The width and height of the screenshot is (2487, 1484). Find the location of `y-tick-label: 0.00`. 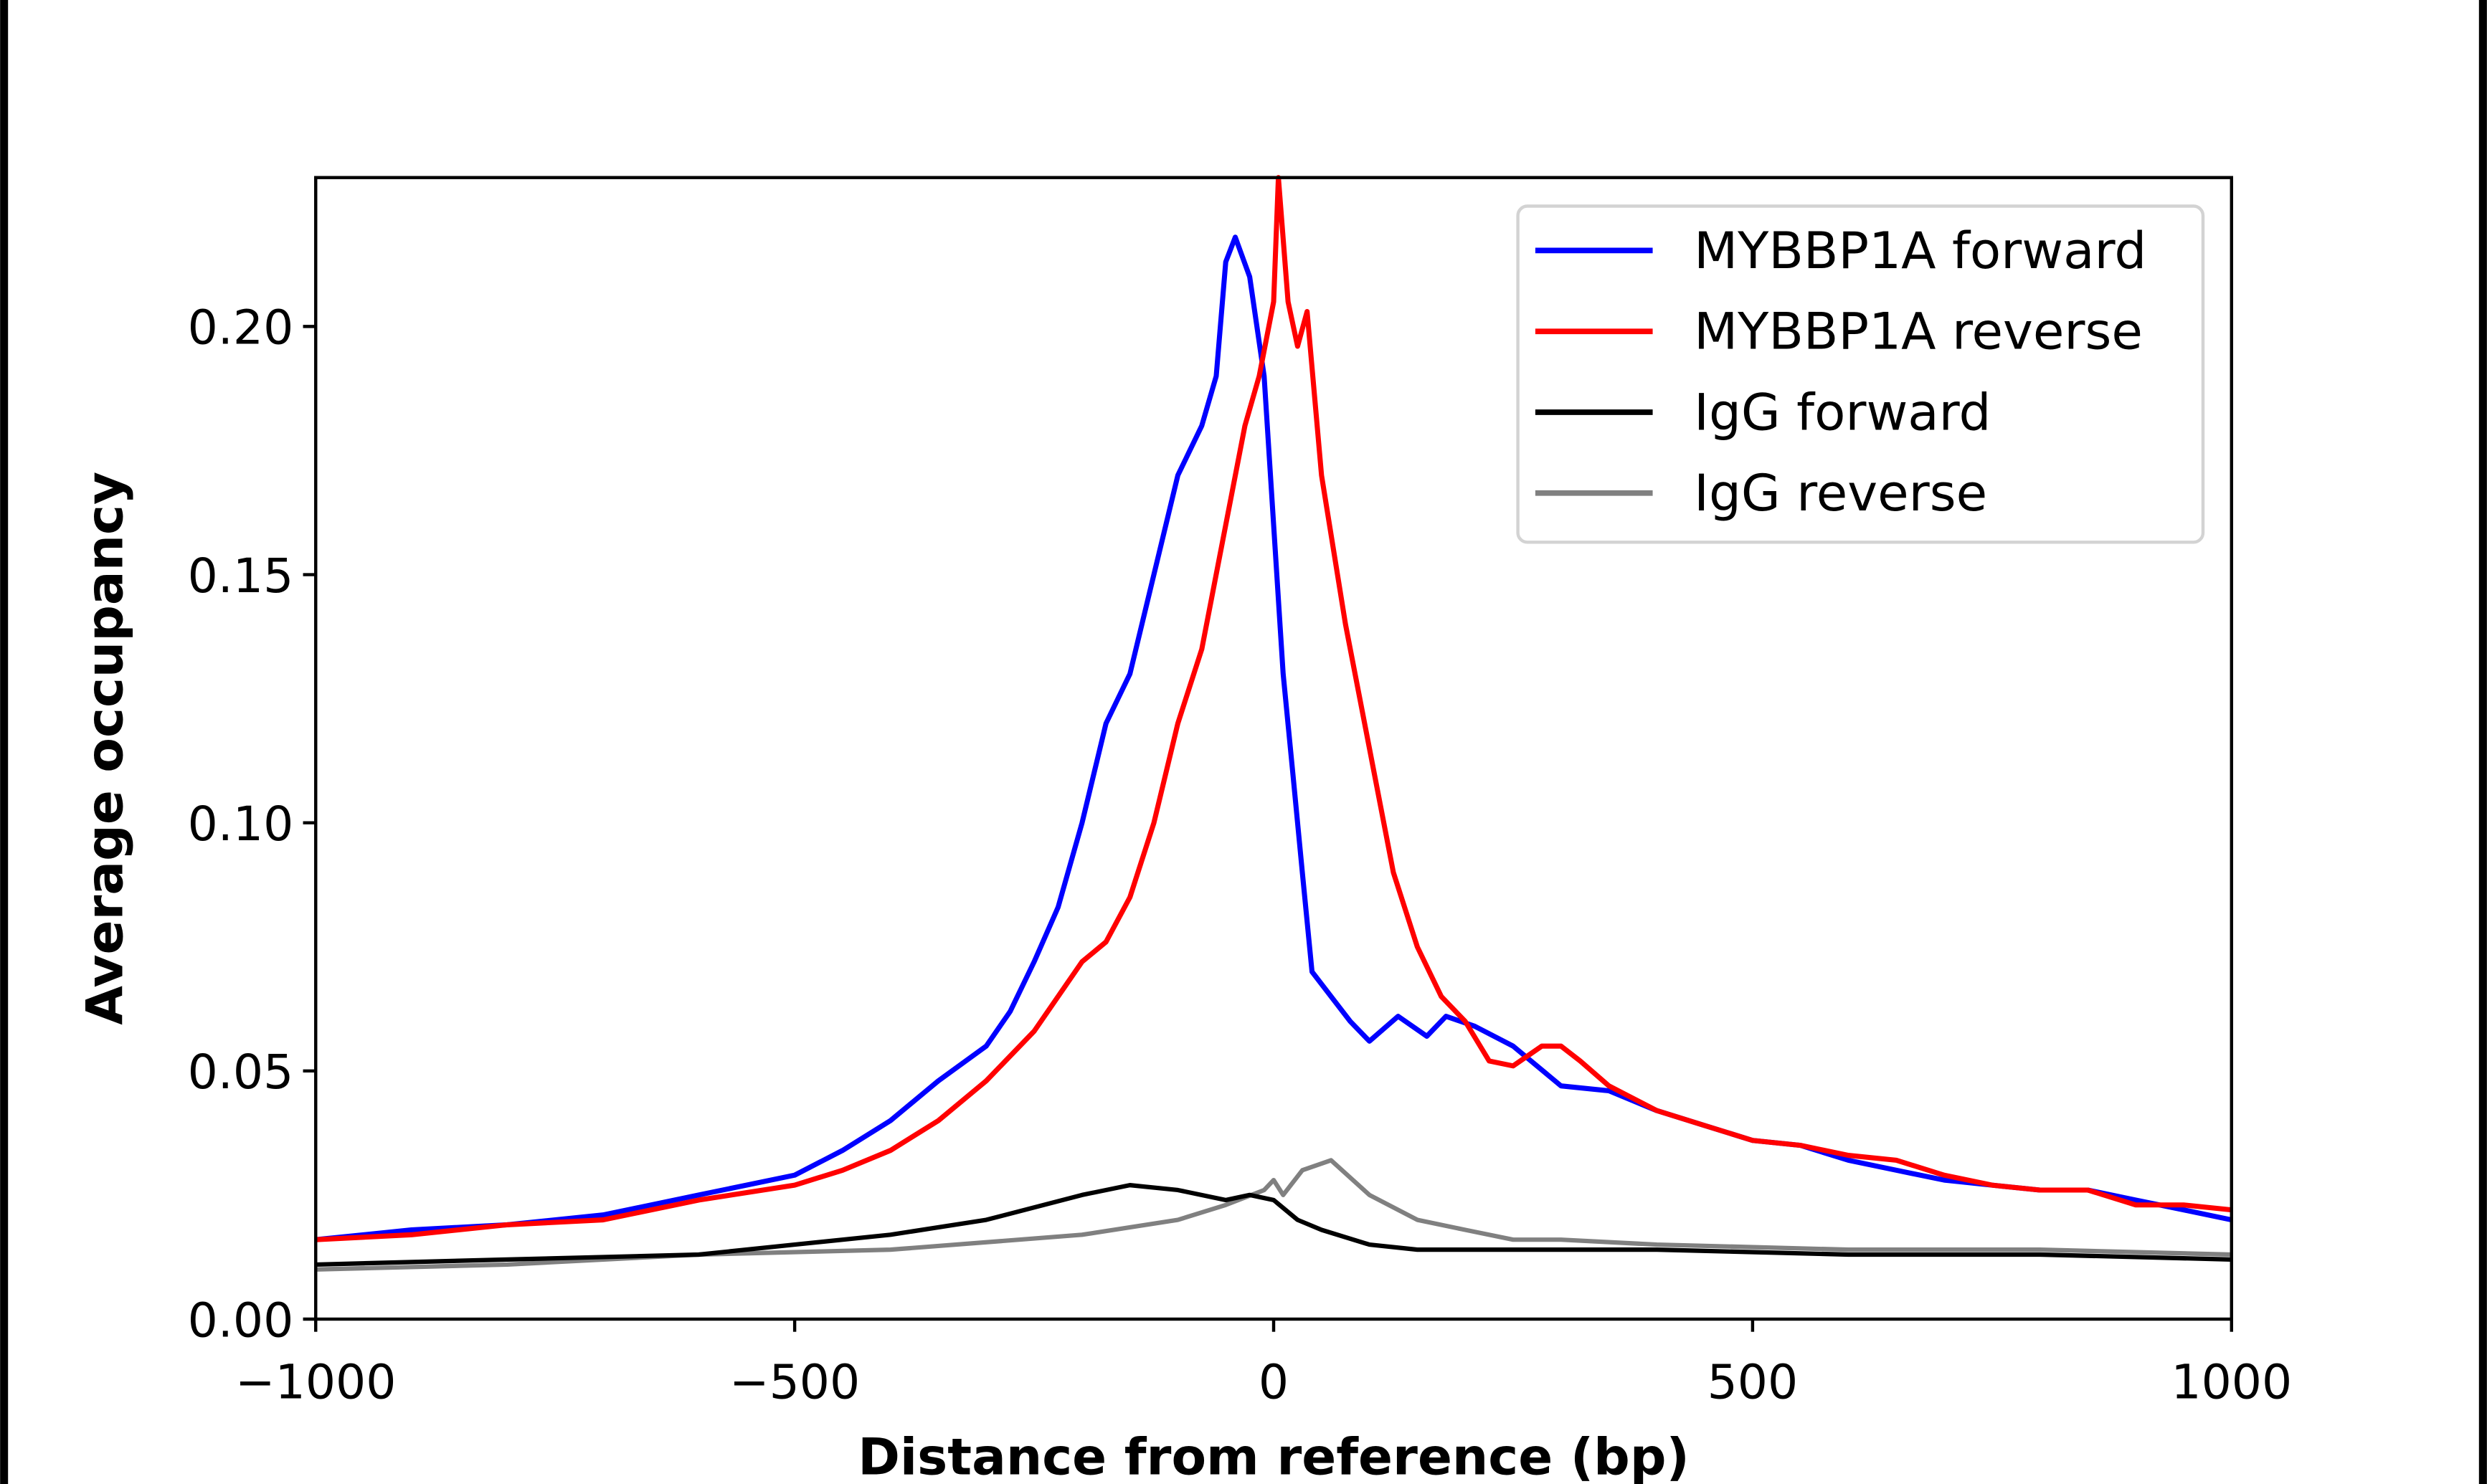

y-tick-label: 0.00 is located at coordinates (241, 1320).